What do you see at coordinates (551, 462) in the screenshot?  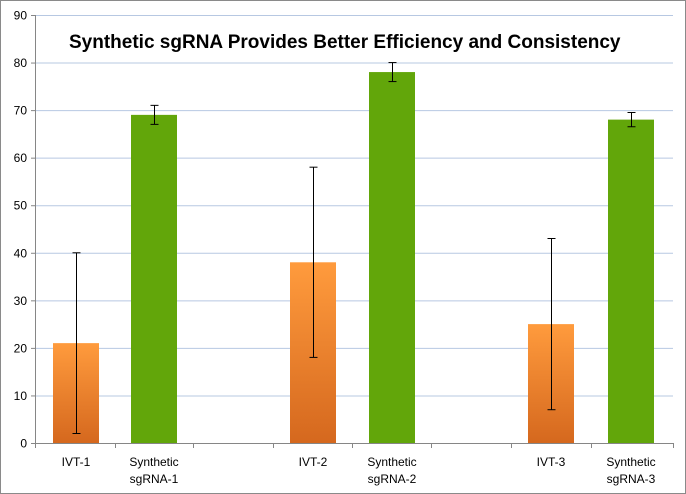 I see `x-tick-label-4: IVT-3` at bounding box center [551, 462].